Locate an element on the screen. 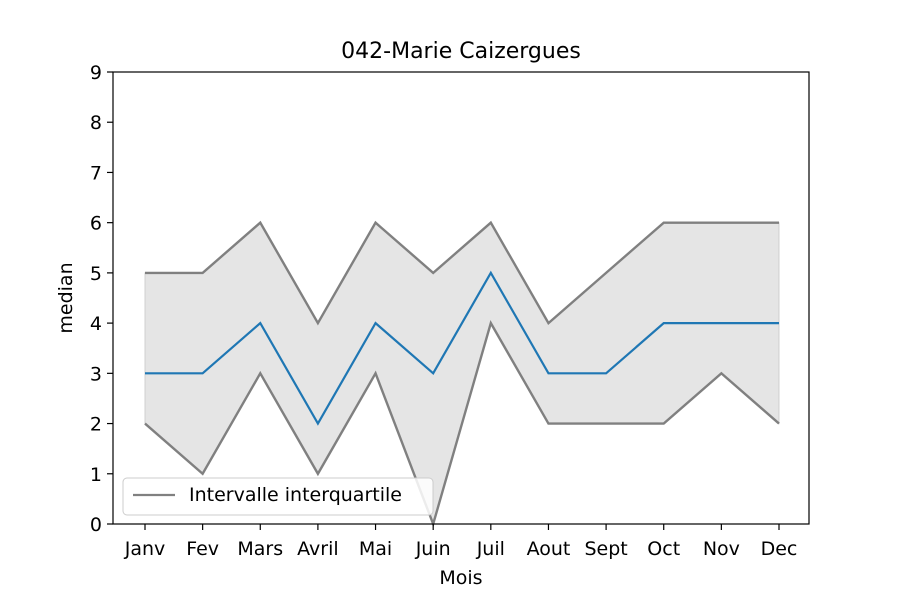  y-axis: 0 1 2 3 4 5 6 7 8 9 is located at coordinates (101, 299).